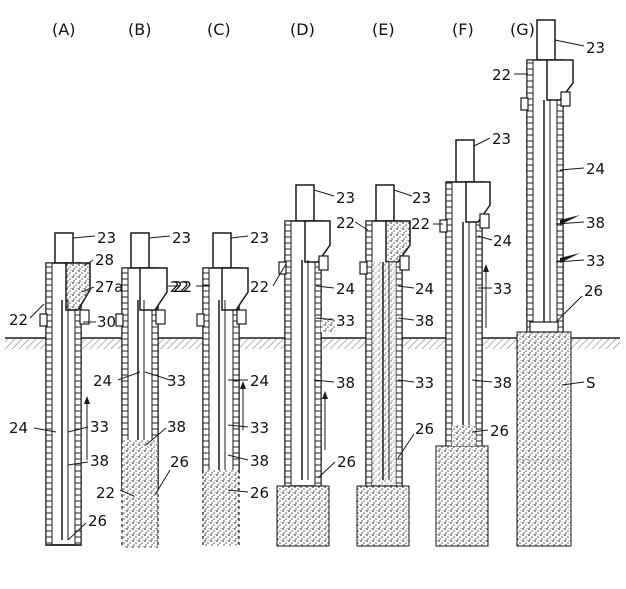  I want to click on ref-label-b-33: 33, so click(176, 381).